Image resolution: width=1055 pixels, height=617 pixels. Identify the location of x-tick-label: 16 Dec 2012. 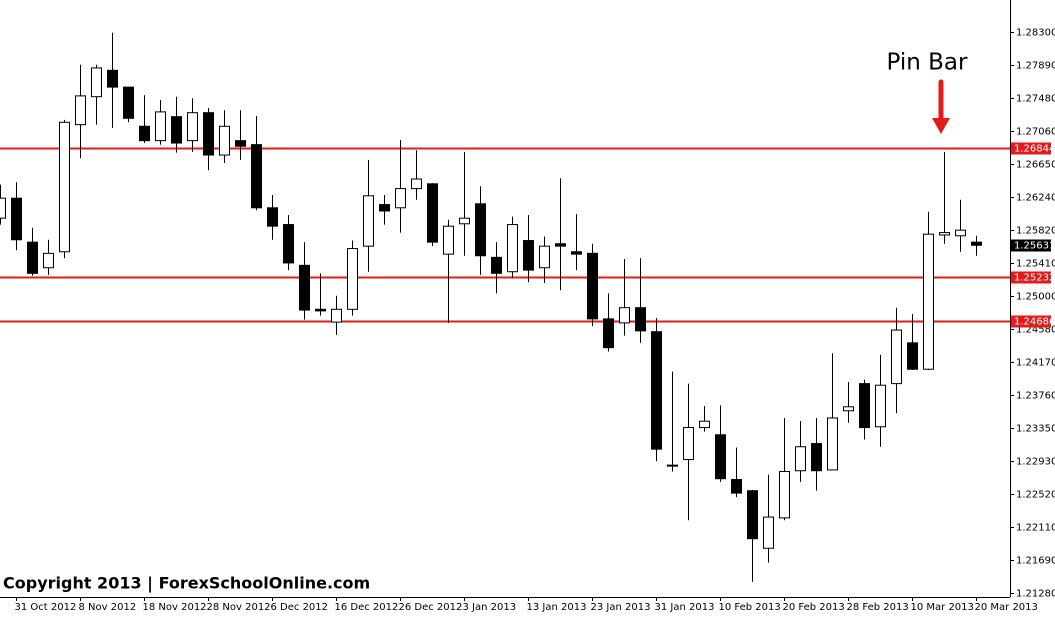
(367, 607).